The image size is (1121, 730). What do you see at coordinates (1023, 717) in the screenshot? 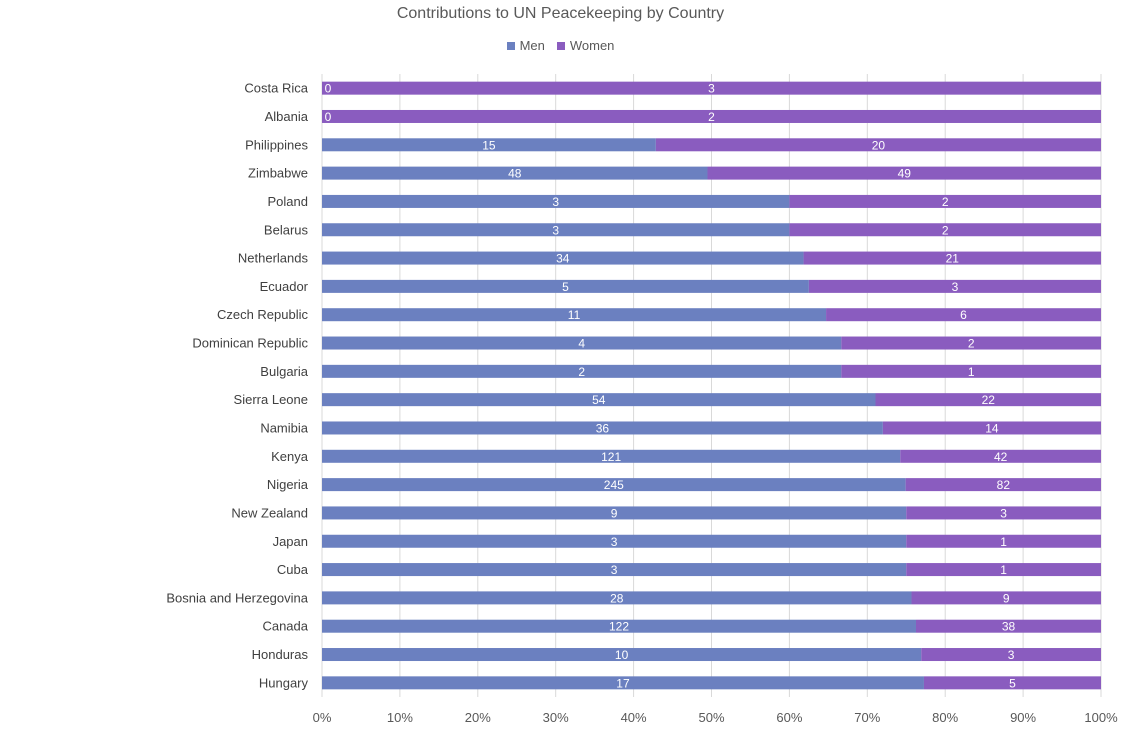
I see `x-tick-label: 90%` at bounding box center [1023, 717].